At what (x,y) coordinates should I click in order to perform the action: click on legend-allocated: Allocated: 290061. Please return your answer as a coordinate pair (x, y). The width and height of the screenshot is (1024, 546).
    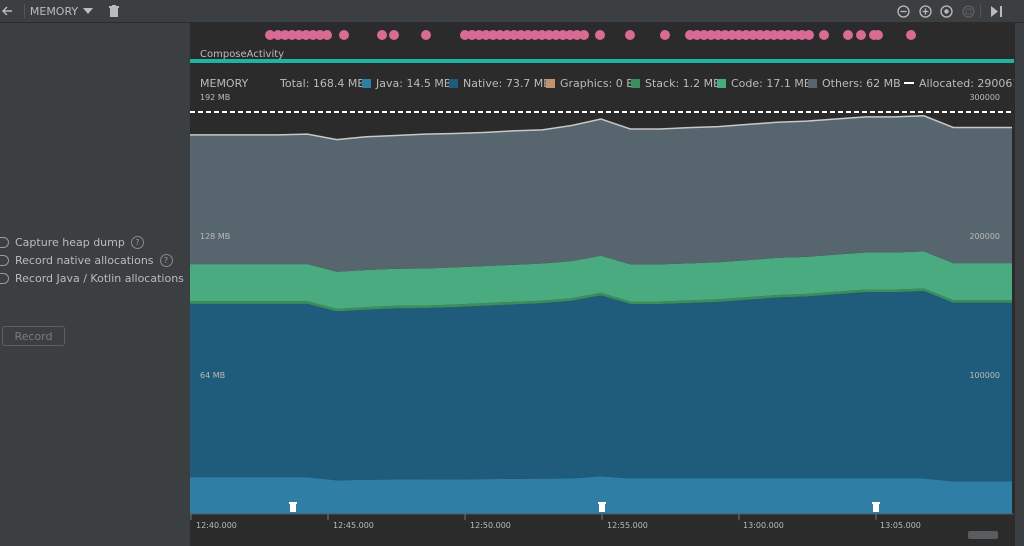
    Looking at the image, I should click on (959, 83).